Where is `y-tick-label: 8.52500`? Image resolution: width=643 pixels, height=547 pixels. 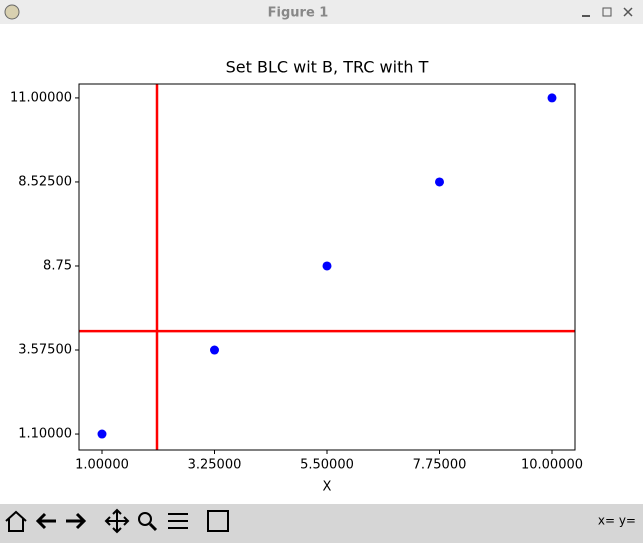
y-tick-label: 8.52500 is located at coordinates (45, 181).